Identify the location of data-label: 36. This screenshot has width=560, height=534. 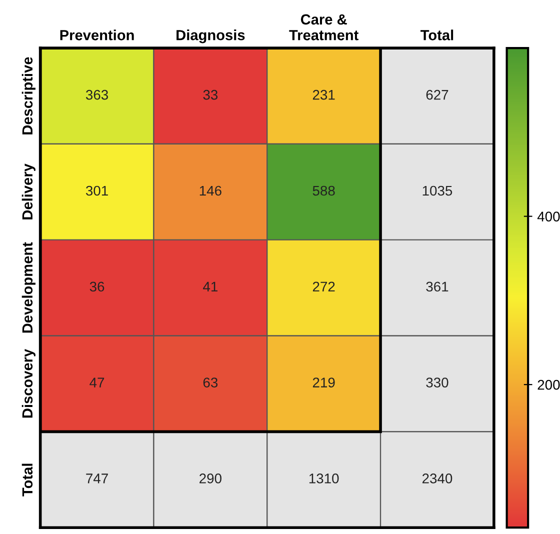
(97, 287).